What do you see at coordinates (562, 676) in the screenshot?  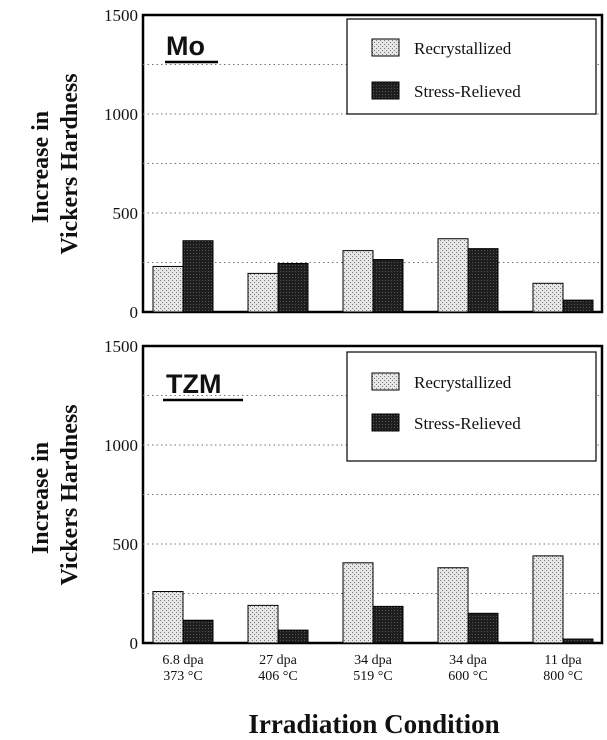 I see `x-tick-label-line: 800 °C` at bounding box center [562, 676].